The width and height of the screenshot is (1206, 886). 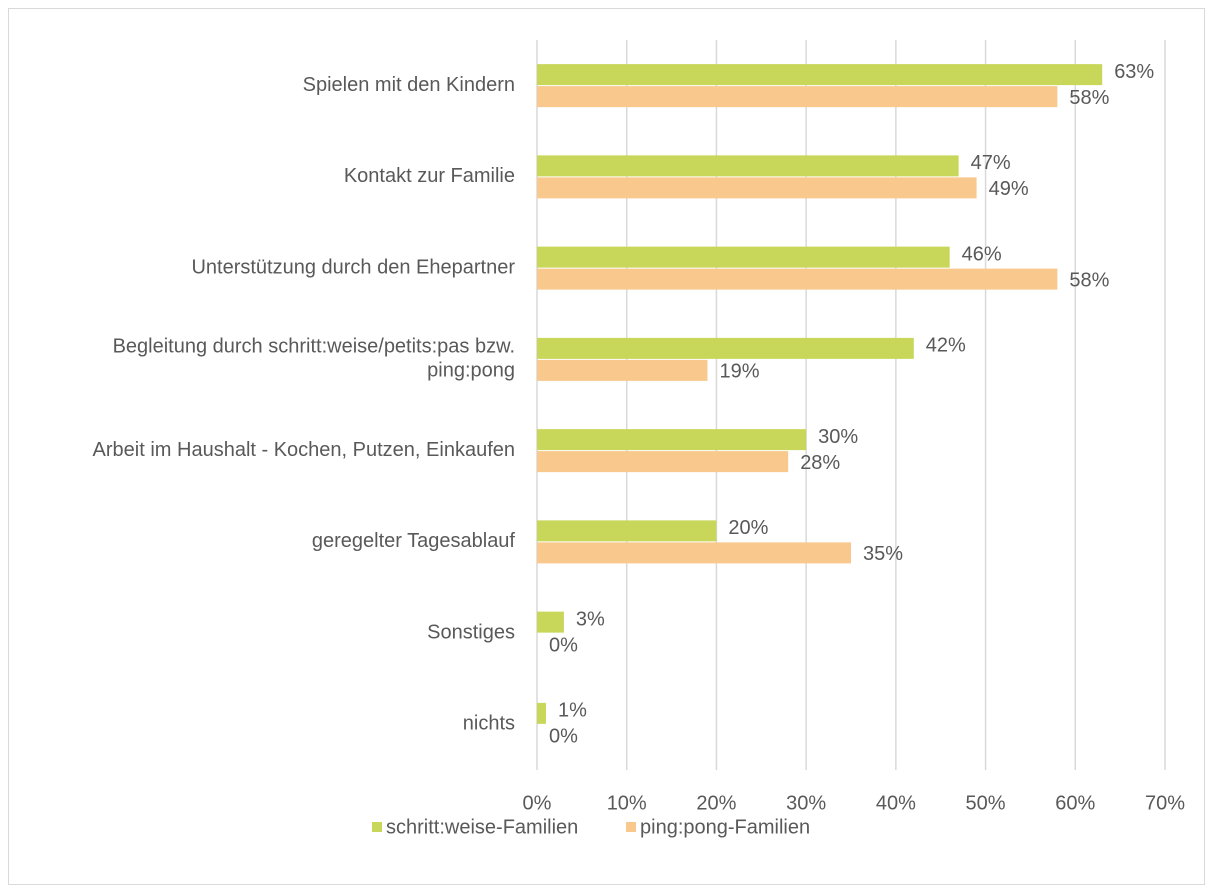 I want to click on y-tick-label: nichts, so click(x=489, y=724).